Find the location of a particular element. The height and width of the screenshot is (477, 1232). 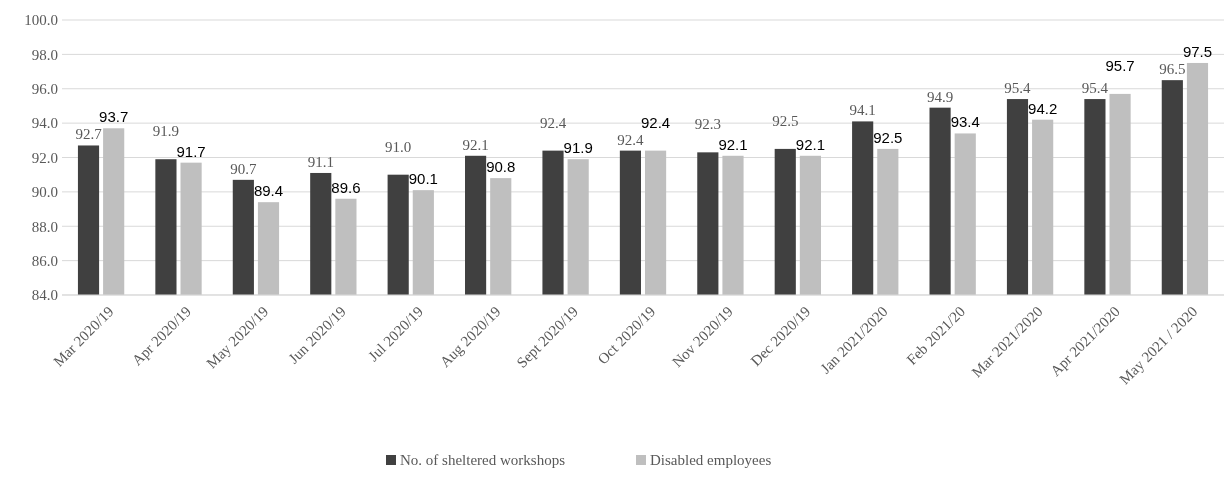

y-tick-label: 94.0 is located at coordinates (44, 123).